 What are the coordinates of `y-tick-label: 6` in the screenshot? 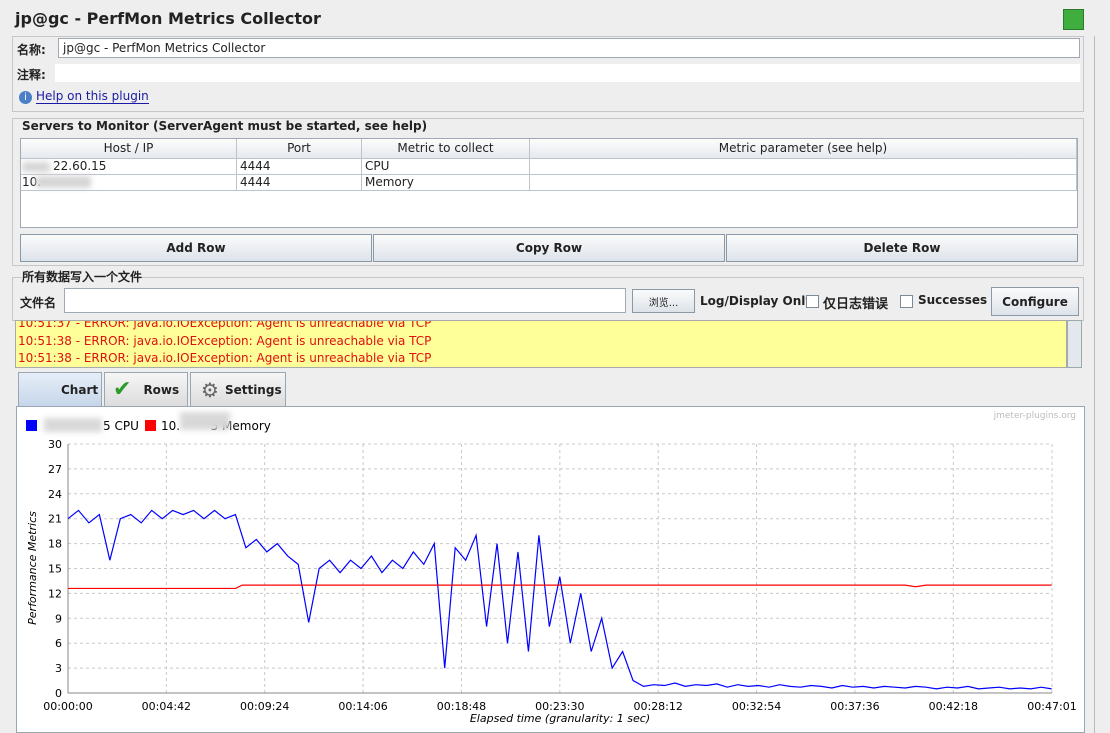 It's located at (58, 643).